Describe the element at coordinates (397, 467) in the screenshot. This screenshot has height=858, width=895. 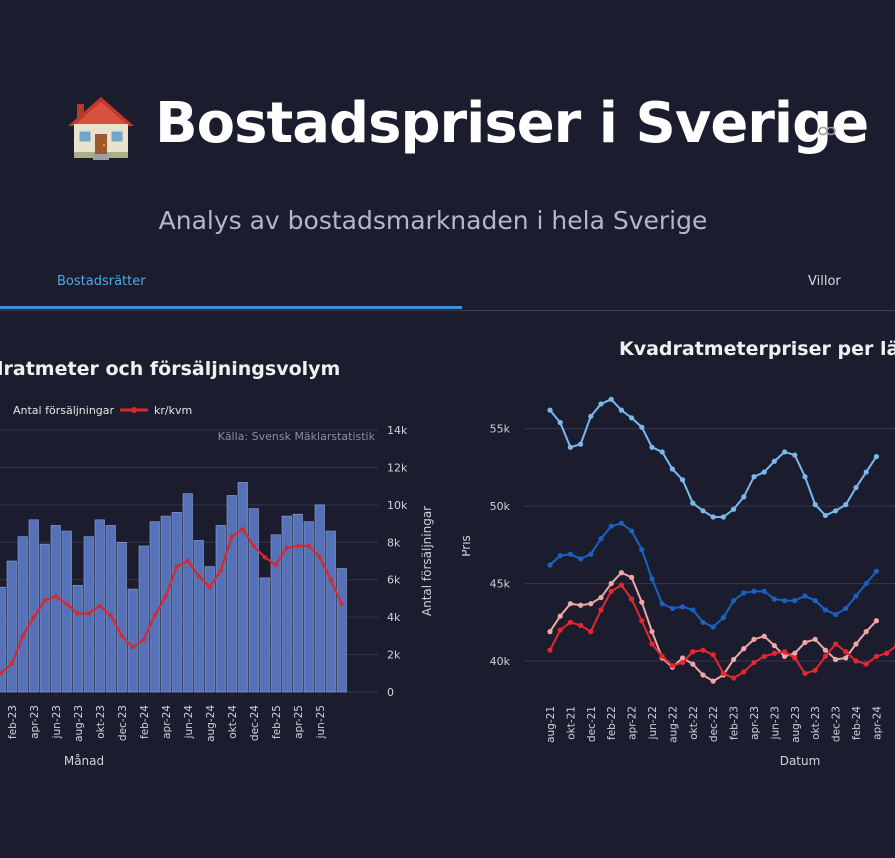
I see `y-tick-label: 12k` at that location.